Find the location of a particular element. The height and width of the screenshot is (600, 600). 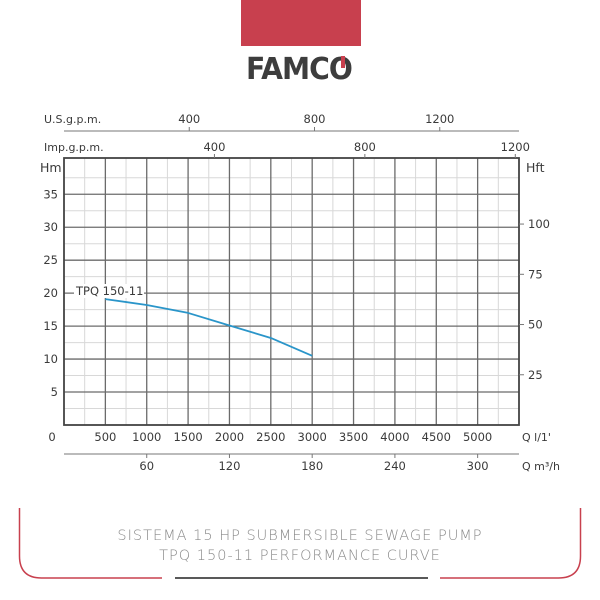

usgpm-tick-label: 1200 is located at coordinates (439, 119).